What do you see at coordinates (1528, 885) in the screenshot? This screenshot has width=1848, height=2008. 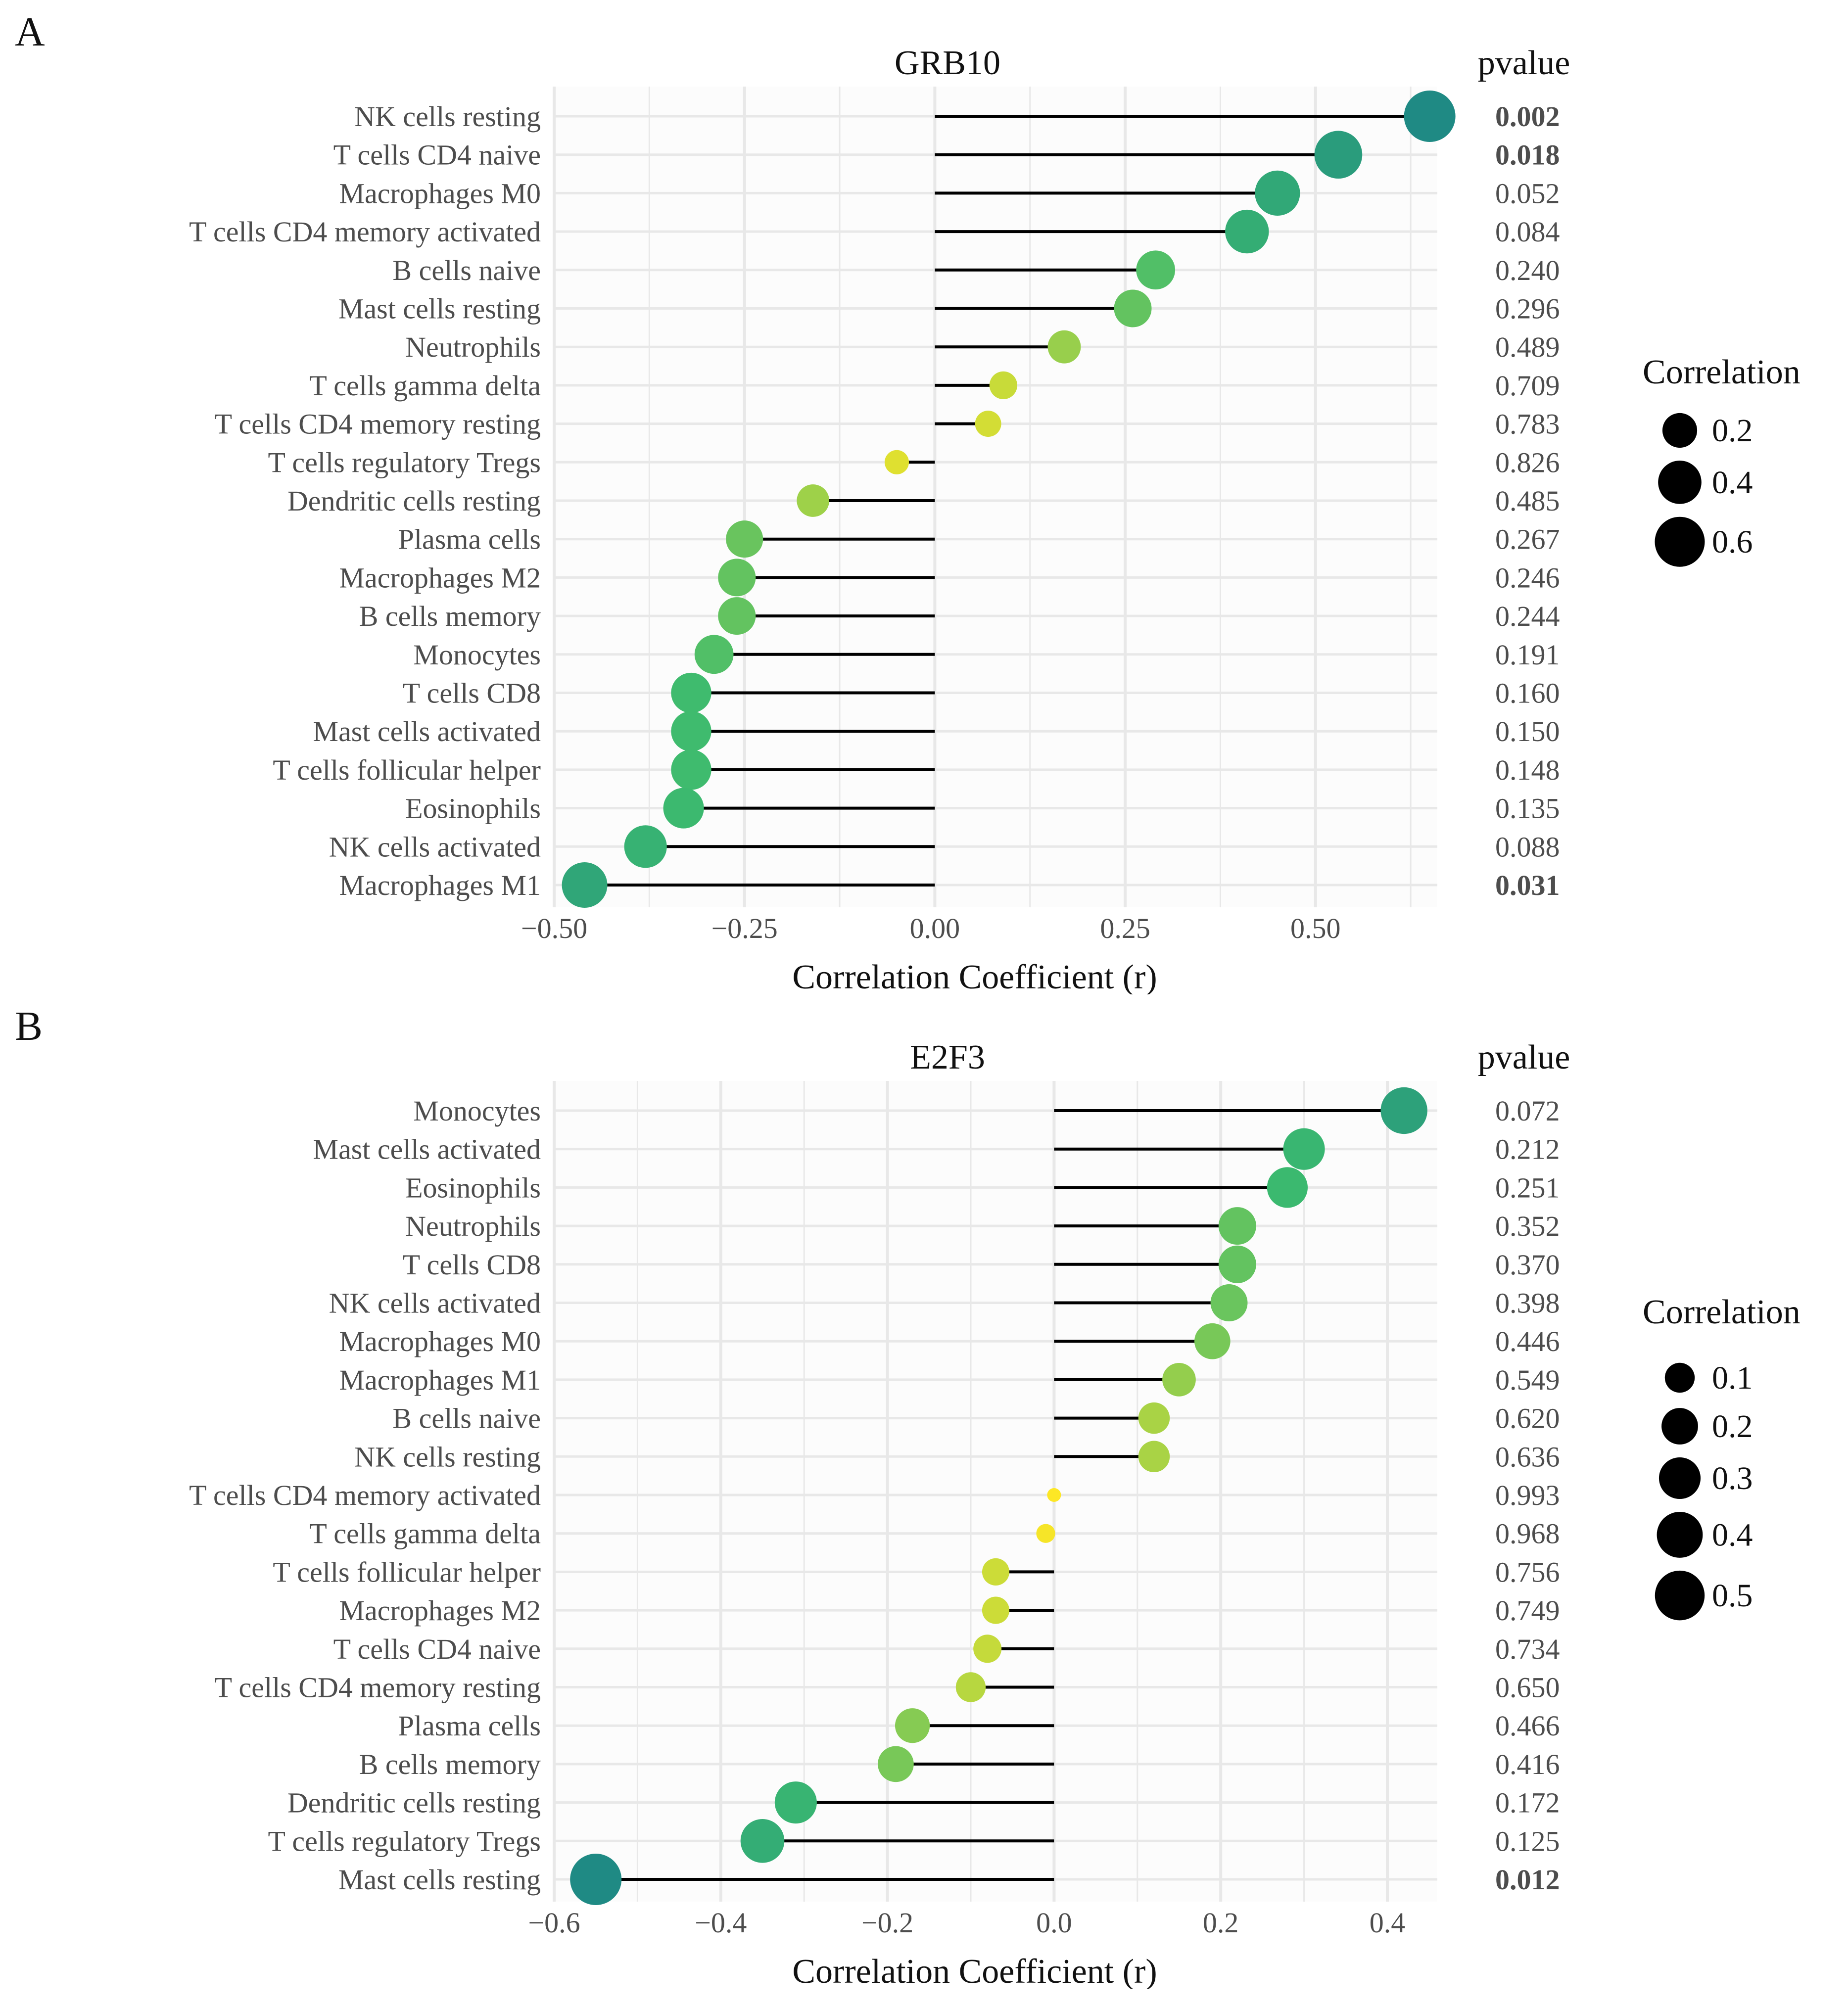 I see `pvalue-label: 0.031` at bounding box center [1528, 885].